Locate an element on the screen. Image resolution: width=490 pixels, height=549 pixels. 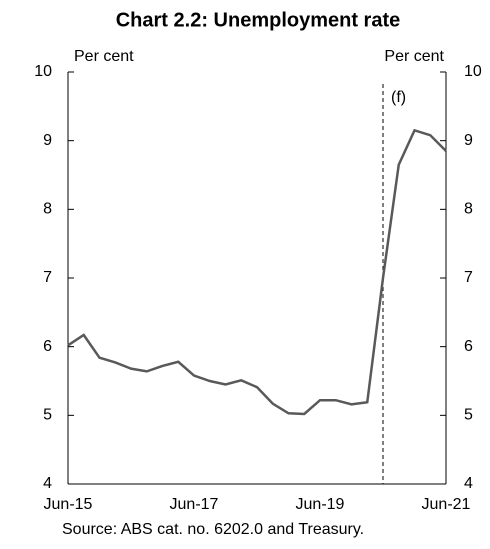
y2-tick-label: 6 is located at coordinates (468, 346).